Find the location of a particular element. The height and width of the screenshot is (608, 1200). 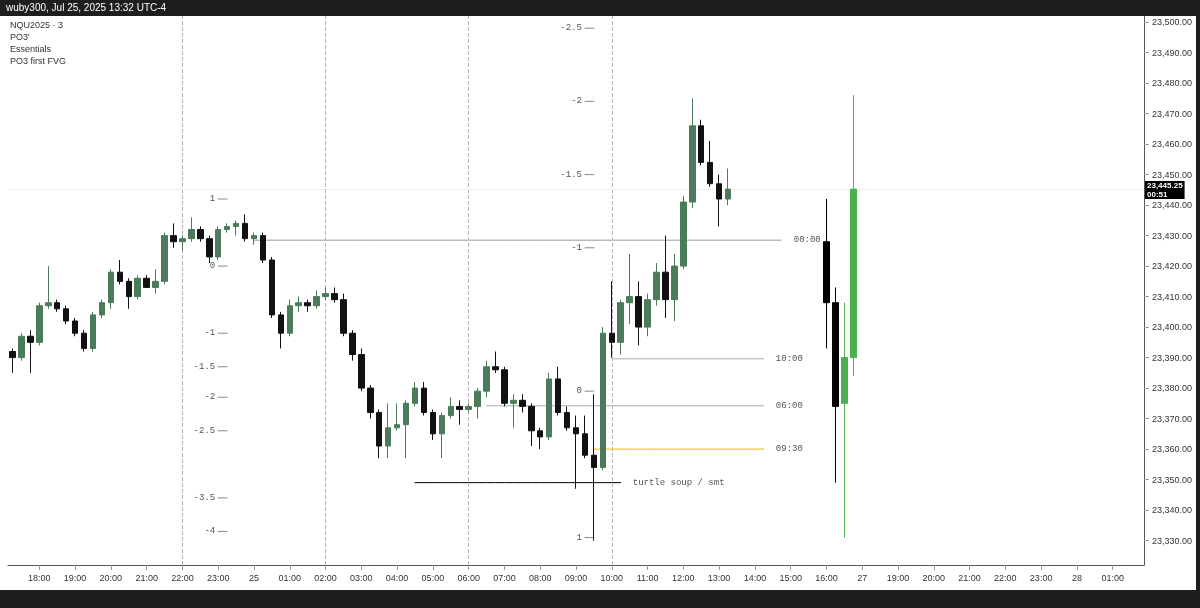

x-tick-label: 03:00 is located at coordinates (361, 577).